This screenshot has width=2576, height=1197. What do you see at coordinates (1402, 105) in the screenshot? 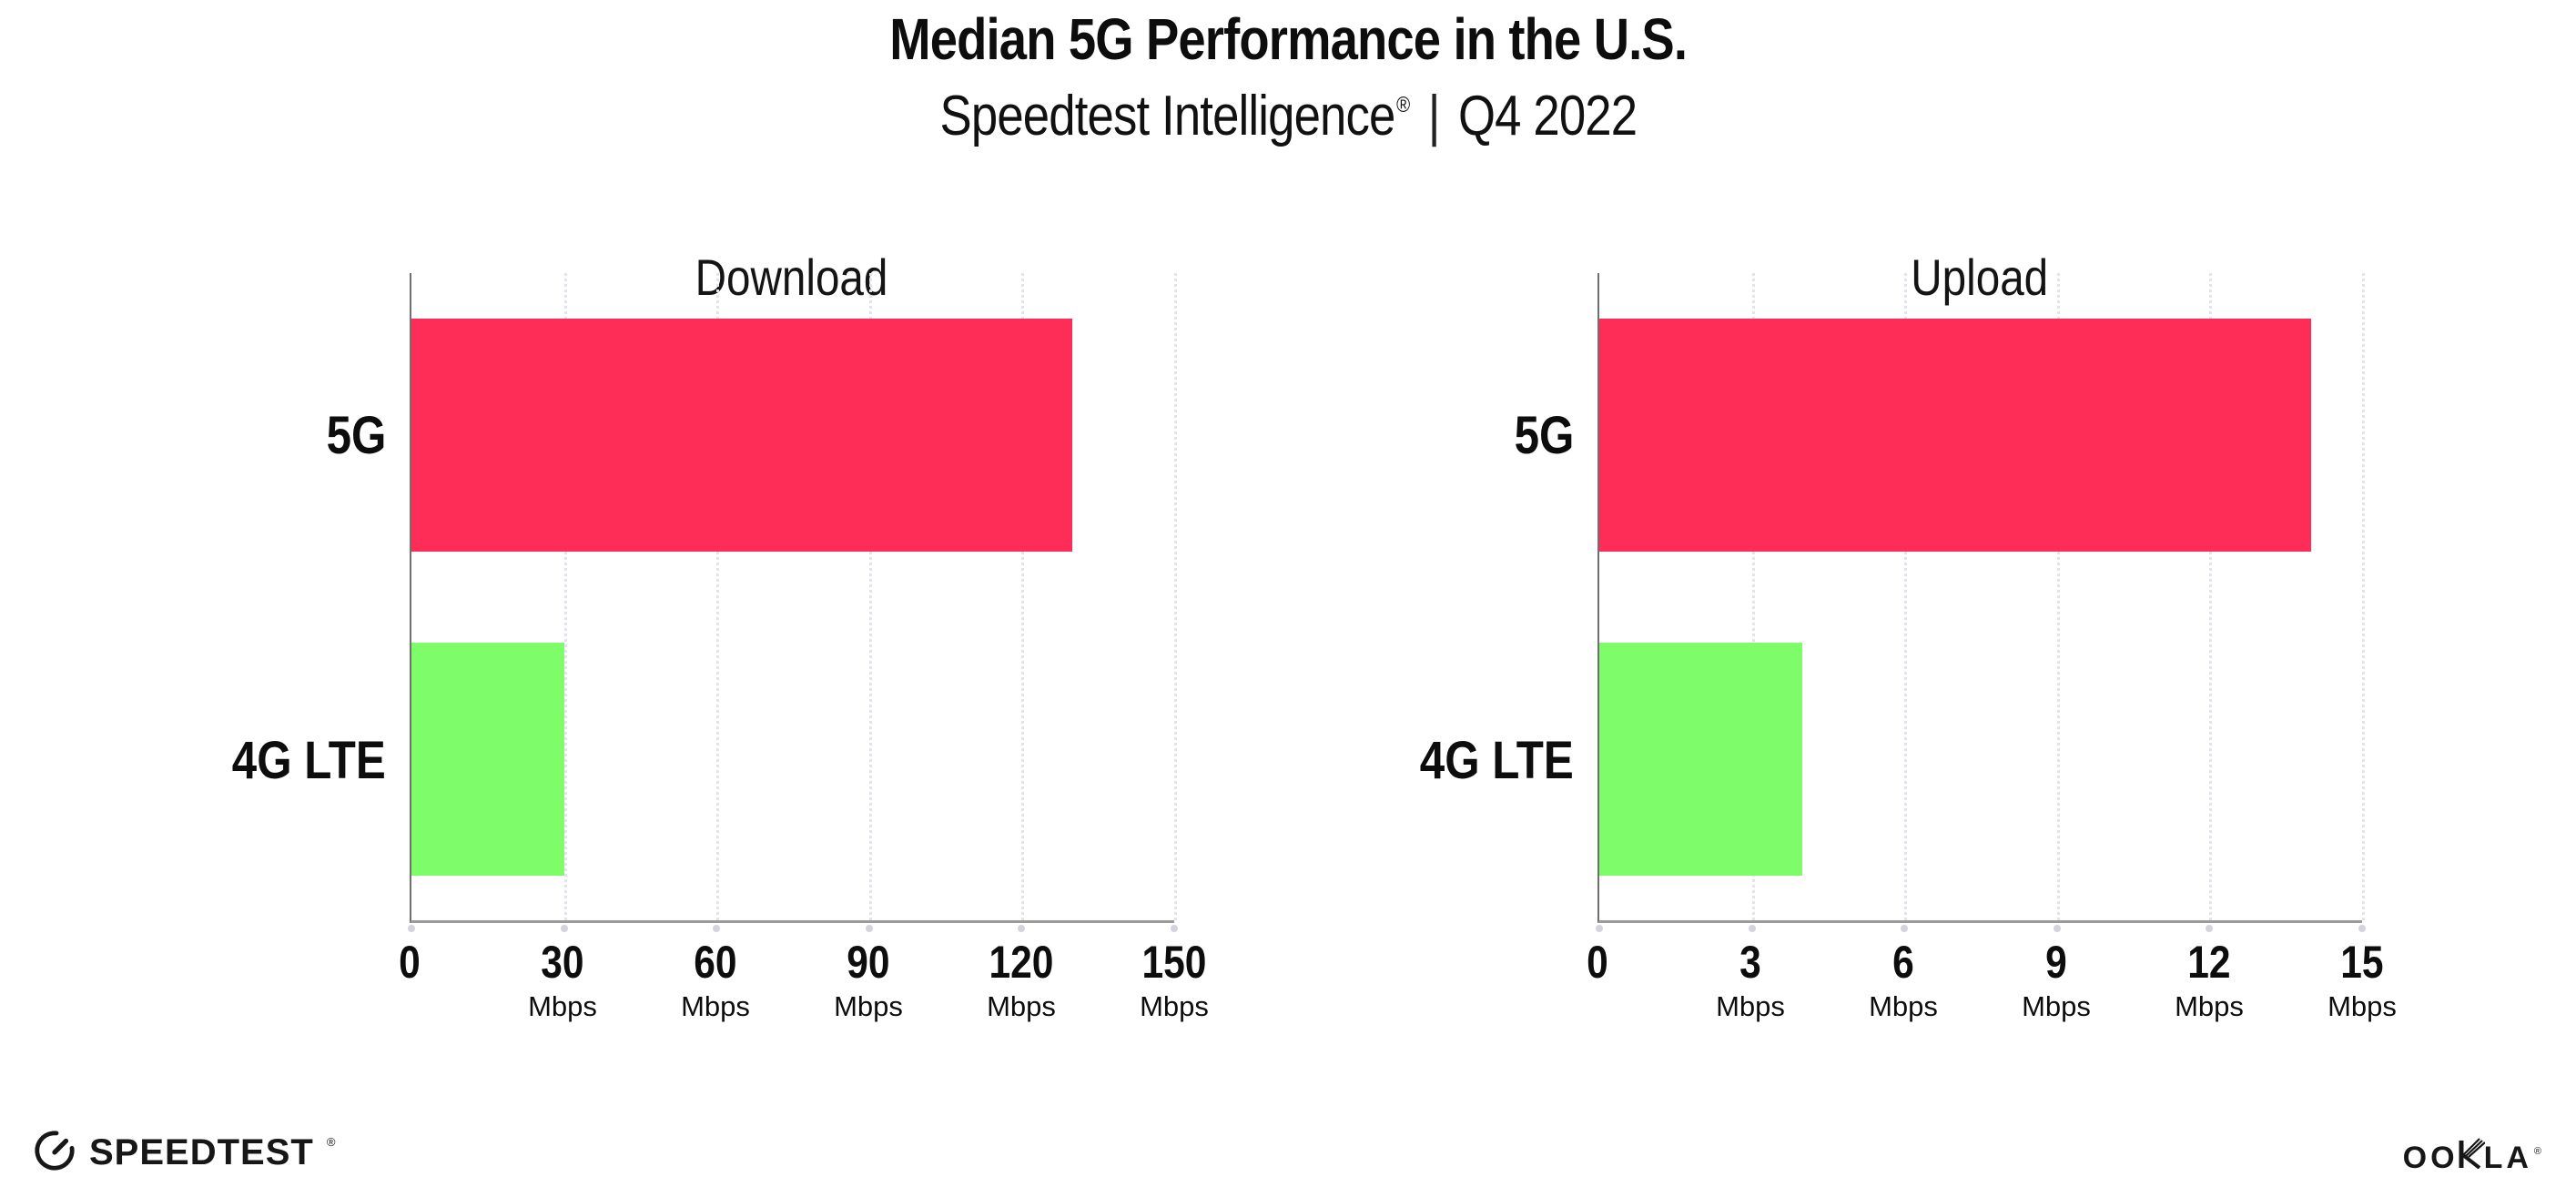
I see `registered-mark: ®` at bounding box center [1402, 105].